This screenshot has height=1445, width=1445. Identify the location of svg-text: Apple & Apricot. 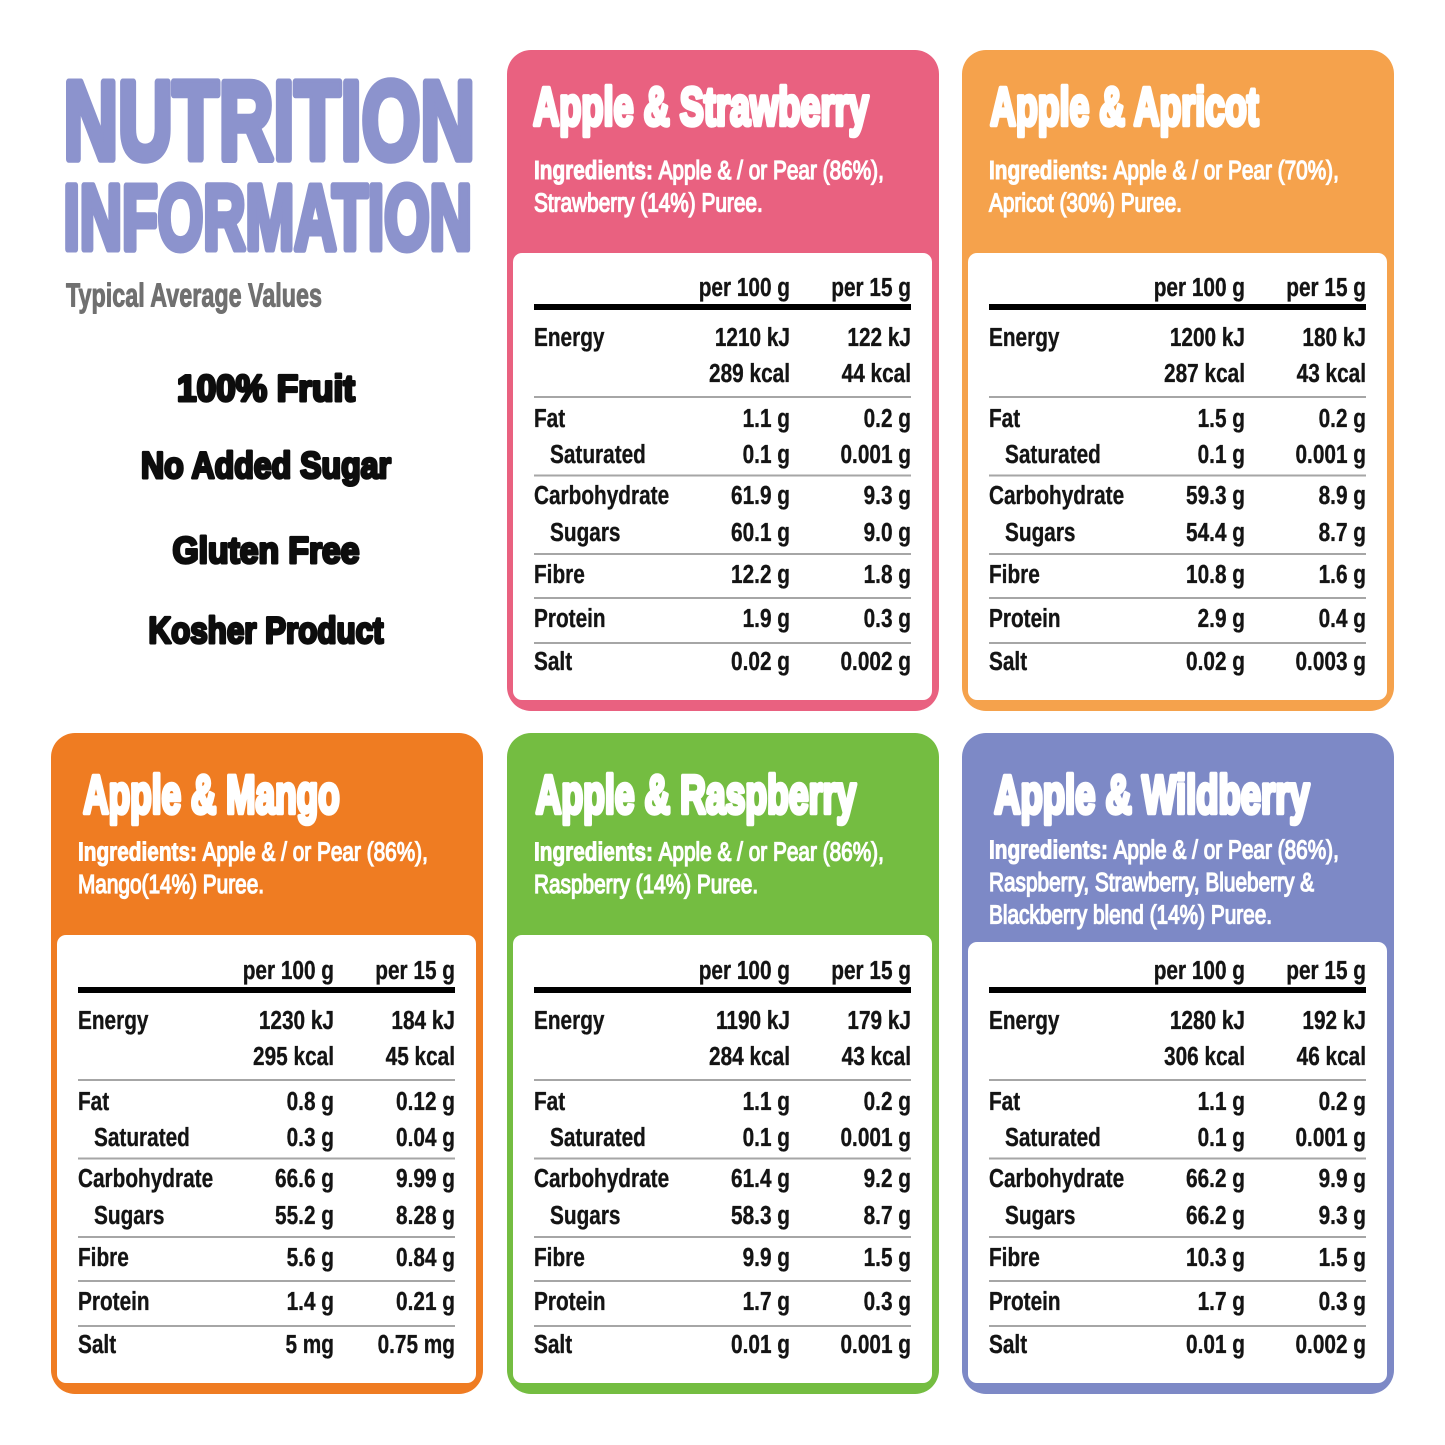
(1124, 107).